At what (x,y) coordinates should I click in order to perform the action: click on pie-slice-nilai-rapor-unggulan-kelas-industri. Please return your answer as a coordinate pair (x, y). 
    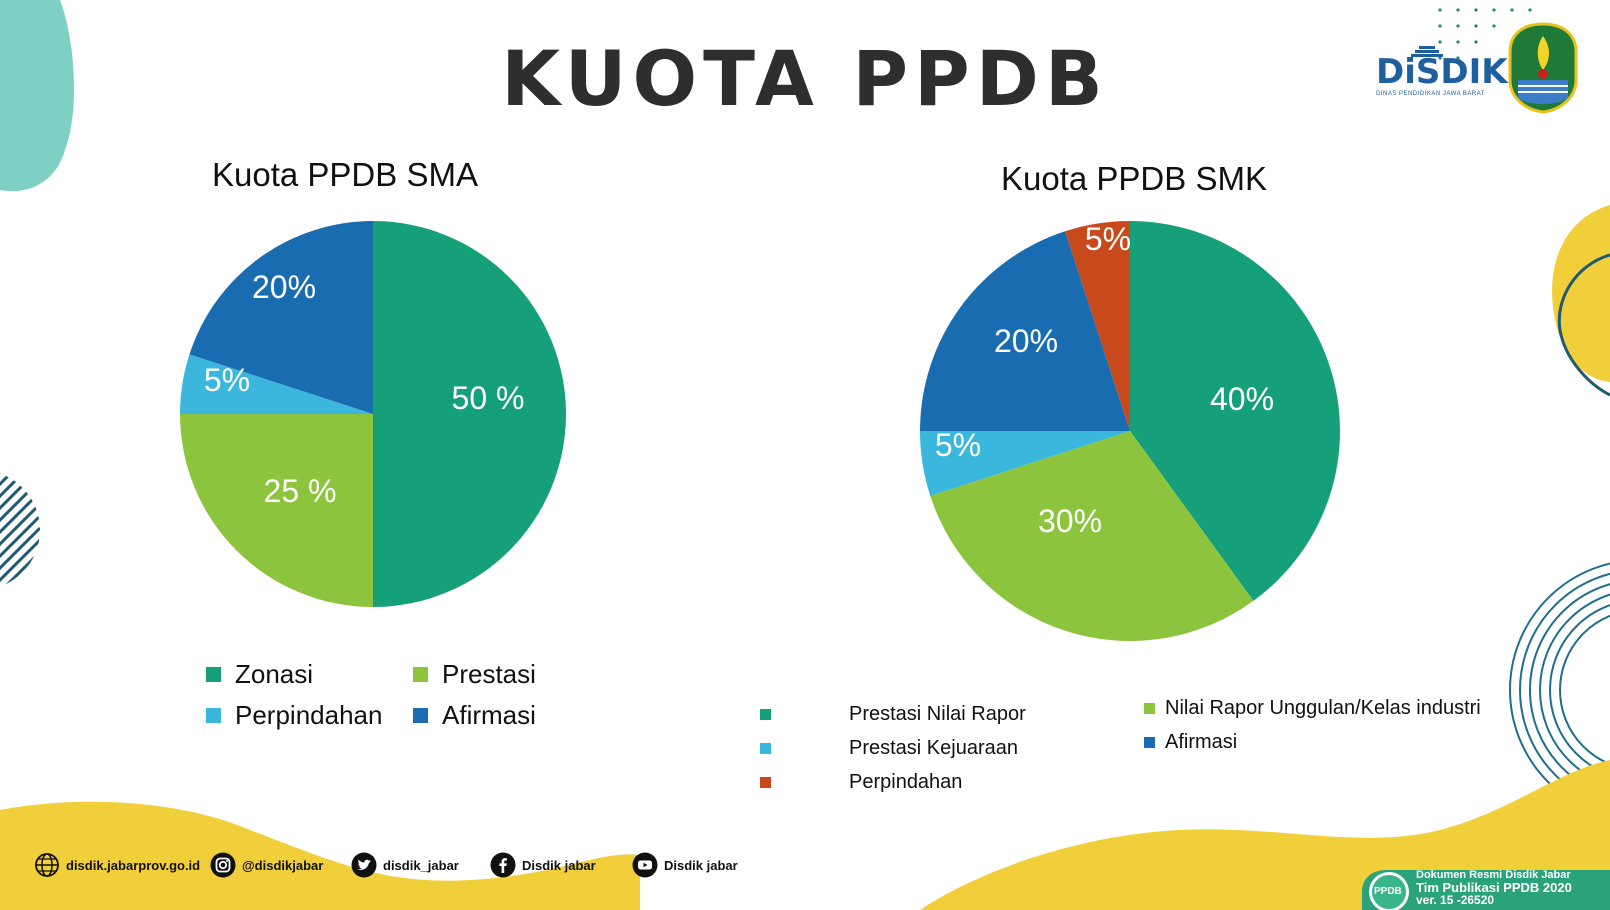
    Looking at the image, I should click on (1092, 536).